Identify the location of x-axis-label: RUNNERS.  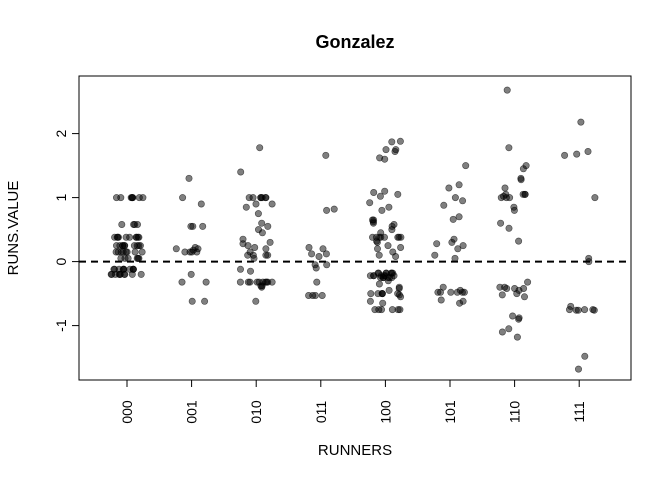
(355, 450).